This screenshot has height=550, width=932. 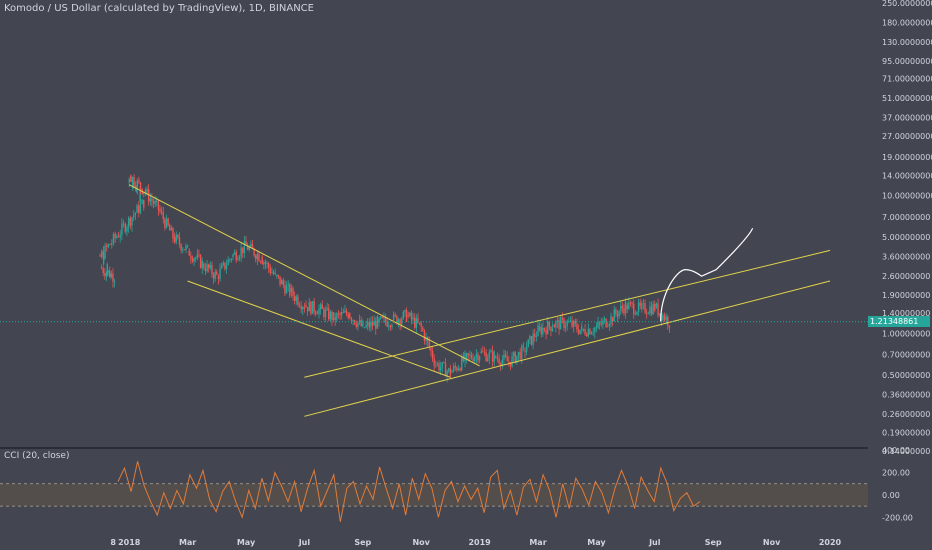 What do you see at coordinates (421, 542) in the screenshot?
I see `time-tick-label: Nov` at bounding box center [421, 542].